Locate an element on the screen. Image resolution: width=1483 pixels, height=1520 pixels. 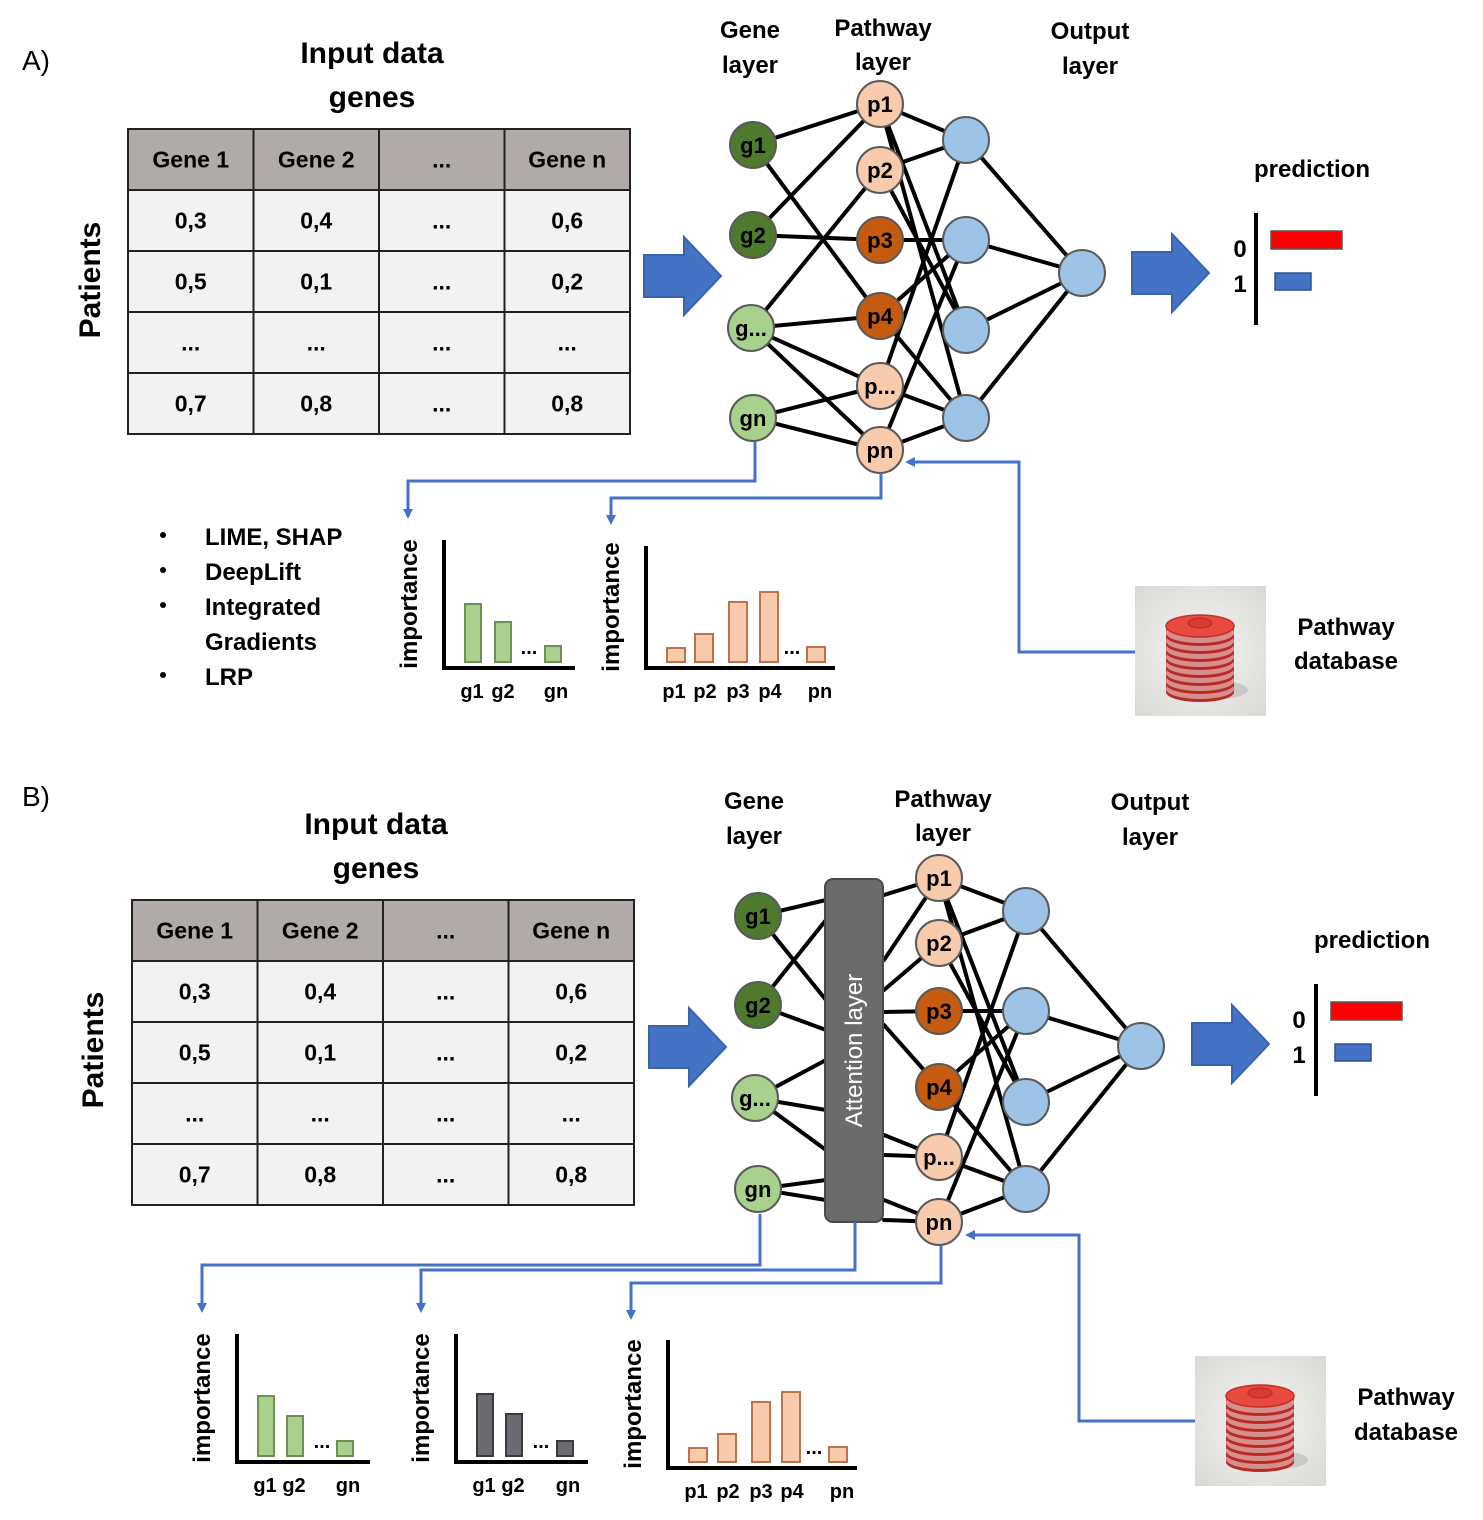
table-cell-text: 0,1 is located at coordinates (320, 1053).